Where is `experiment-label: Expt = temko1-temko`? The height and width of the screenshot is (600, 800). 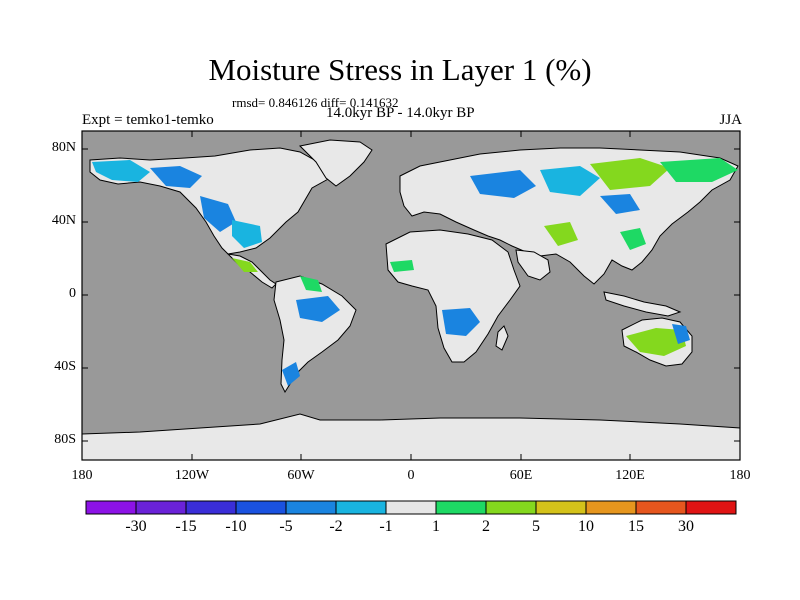 experiment-label: Expt = temko1-temko is located at coordinates (148, 120).